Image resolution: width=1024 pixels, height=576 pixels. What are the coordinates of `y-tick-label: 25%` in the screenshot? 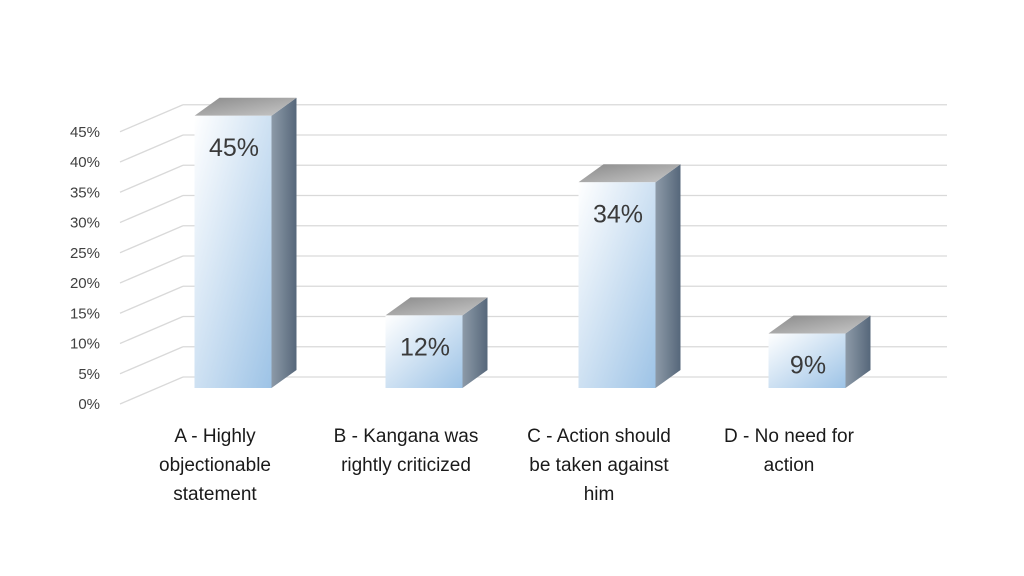 It's located at (85, 253).